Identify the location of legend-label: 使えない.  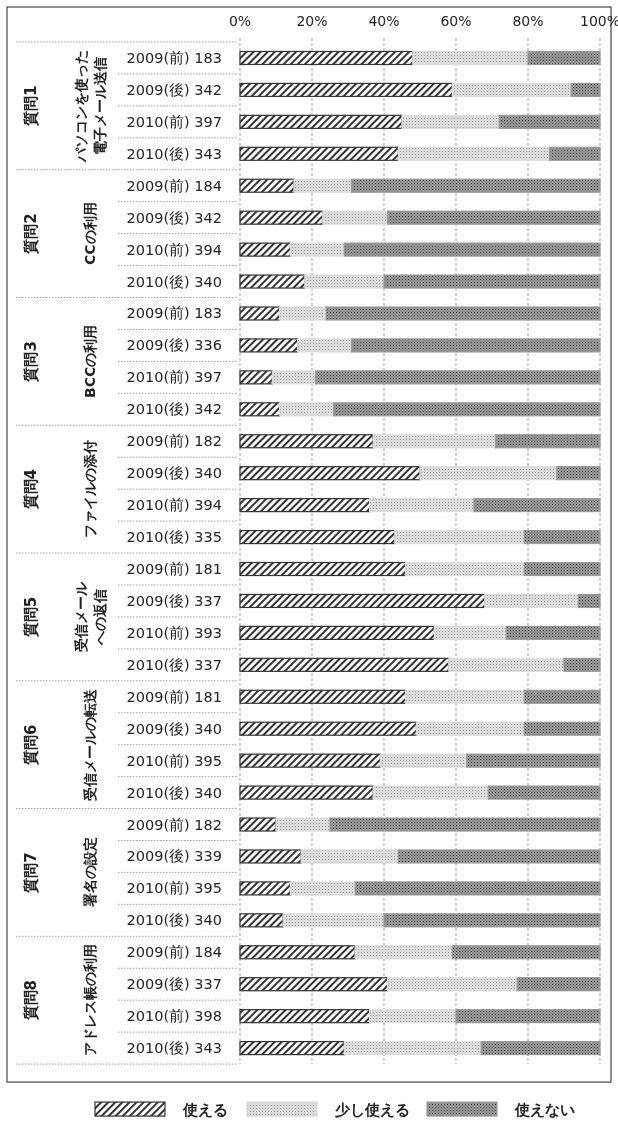
(544, 1110).